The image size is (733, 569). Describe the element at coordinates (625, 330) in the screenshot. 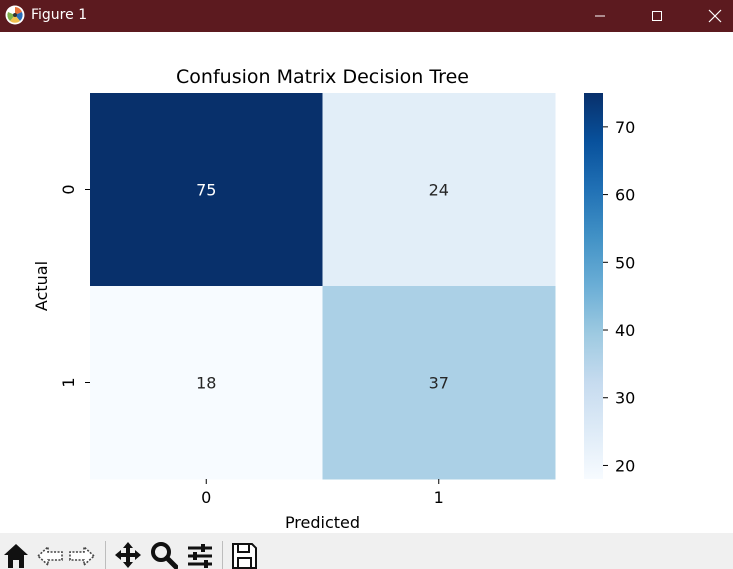

I see `colorbar-tick-label: 40` at that location.